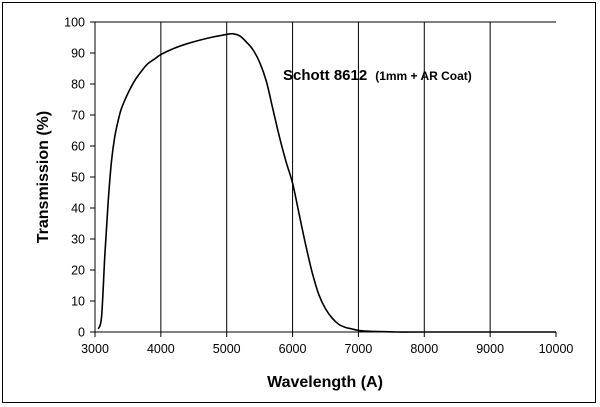  What do you see at coordinates (325, 382) in the screenshot?
I see `x-axis-title: Wavelength (A)` at bounding box center [325, 382].